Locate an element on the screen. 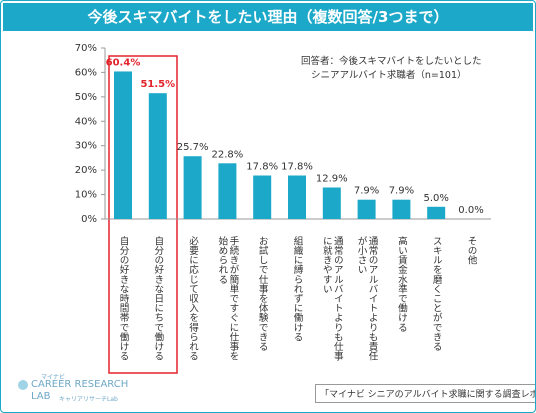 The image size is (536, 413). y-tick-label: 30% is located at coordinates (86, 146).